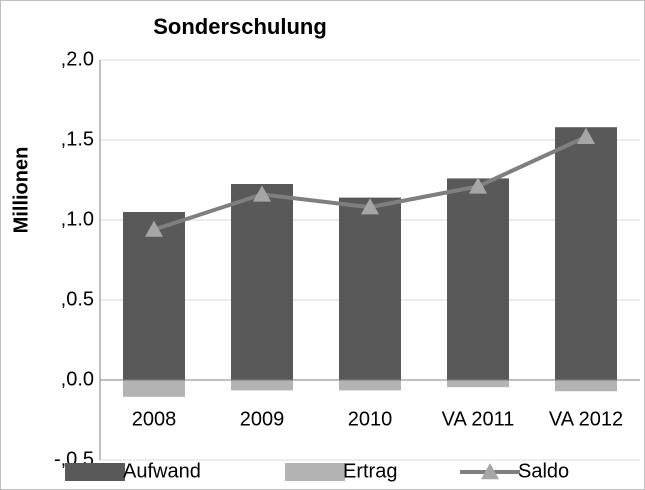 The width and height of the screenshot is (645, 490). Describe the element at coordinates (370, 419) in the screenshot. I see `x-tick-label: 2010` at that location.